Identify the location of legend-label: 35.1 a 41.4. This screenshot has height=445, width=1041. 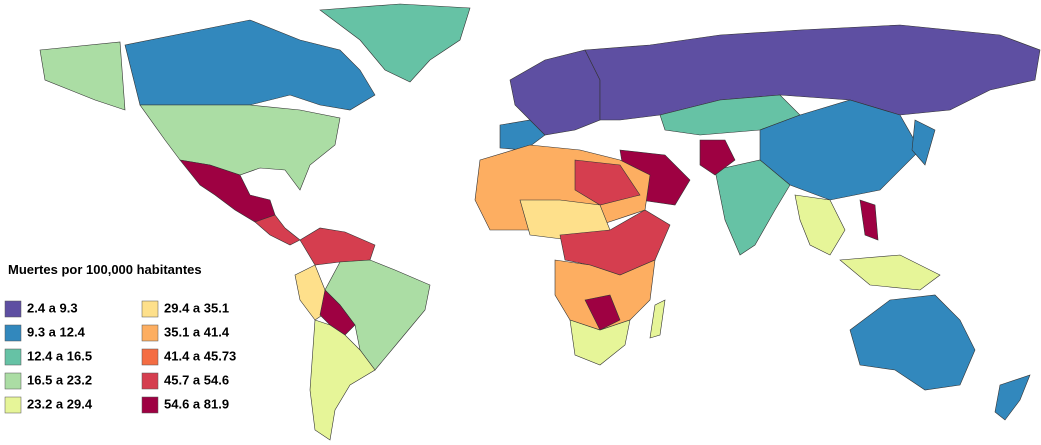
(197, 331).